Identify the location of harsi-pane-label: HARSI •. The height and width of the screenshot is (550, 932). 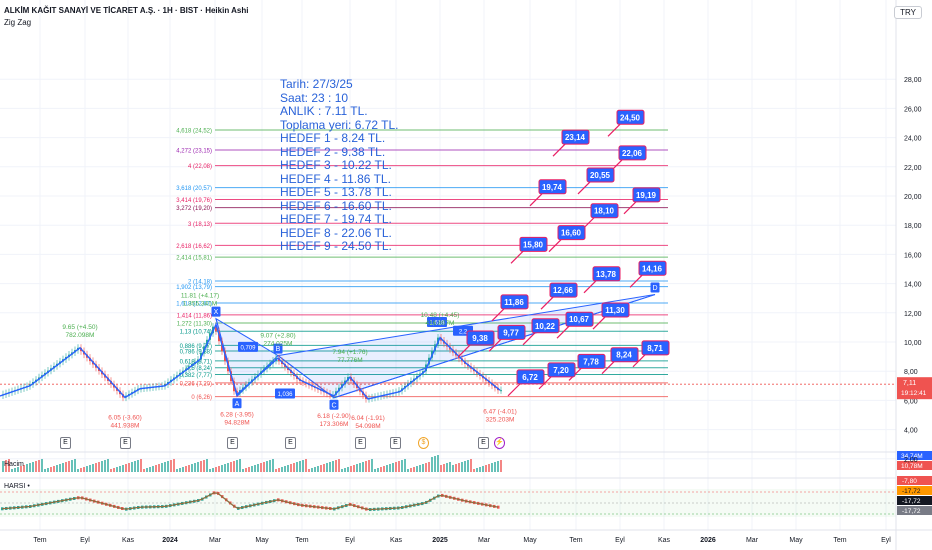
(17, 486).